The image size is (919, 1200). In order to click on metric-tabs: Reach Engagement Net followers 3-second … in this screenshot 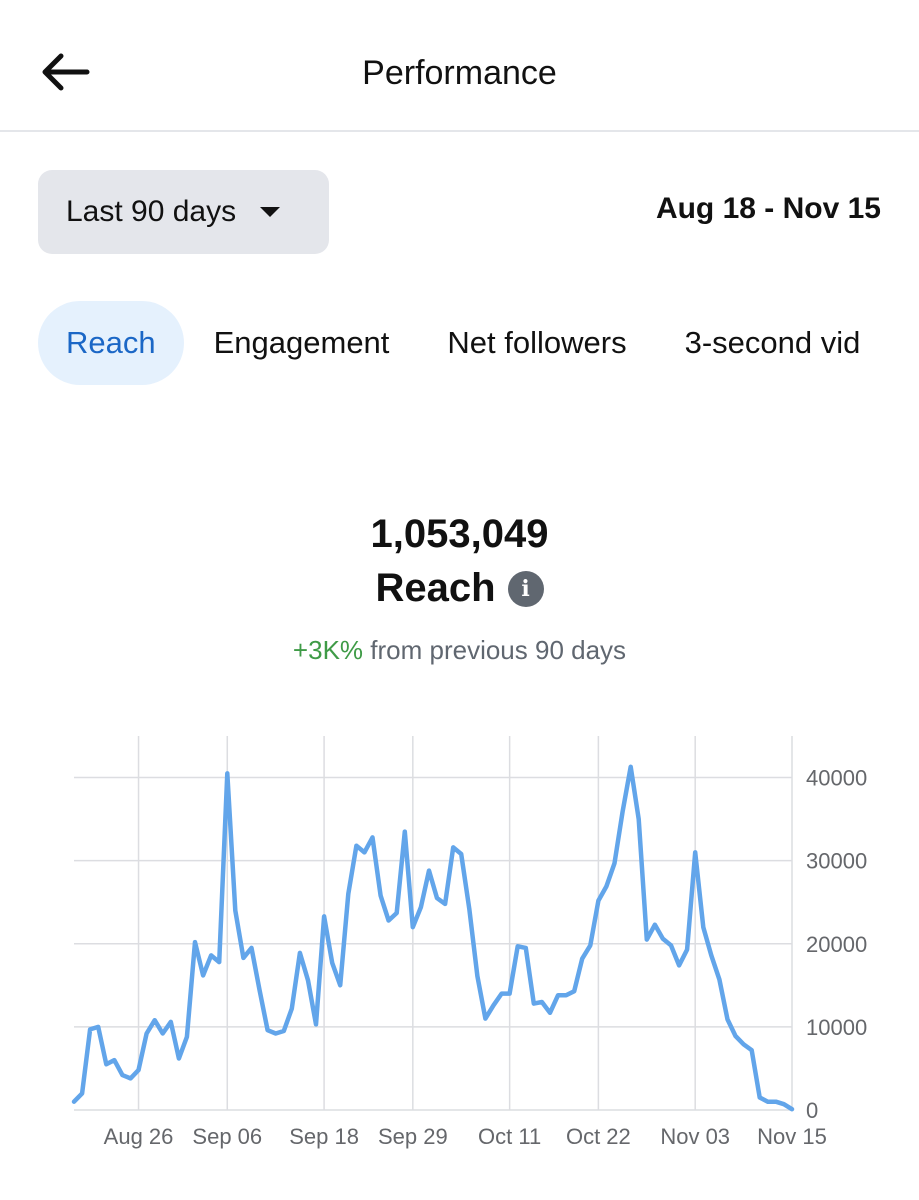, I will do `click(449, 343)`.